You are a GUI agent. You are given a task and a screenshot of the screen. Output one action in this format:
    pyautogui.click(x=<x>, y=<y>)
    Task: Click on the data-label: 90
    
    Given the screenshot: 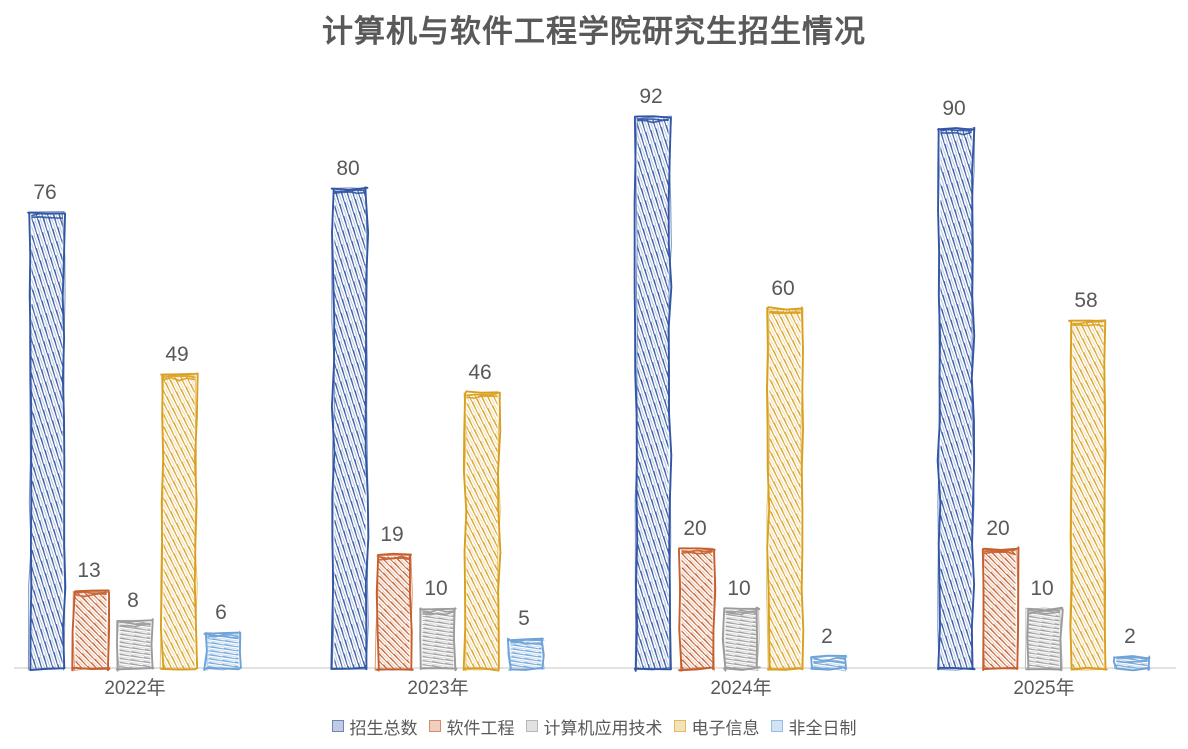 What is the action you would take?
    pyautogui.click(x=953, y=108)
    